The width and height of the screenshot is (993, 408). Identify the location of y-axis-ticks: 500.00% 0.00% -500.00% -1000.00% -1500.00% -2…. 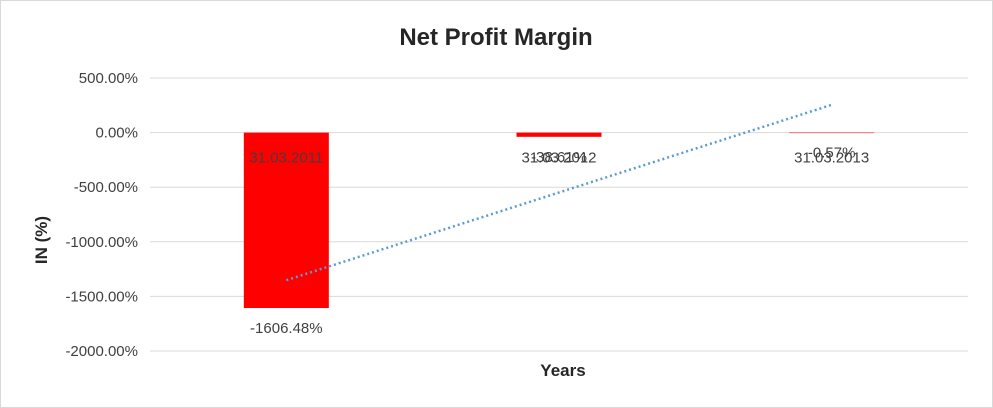
(101, 215).